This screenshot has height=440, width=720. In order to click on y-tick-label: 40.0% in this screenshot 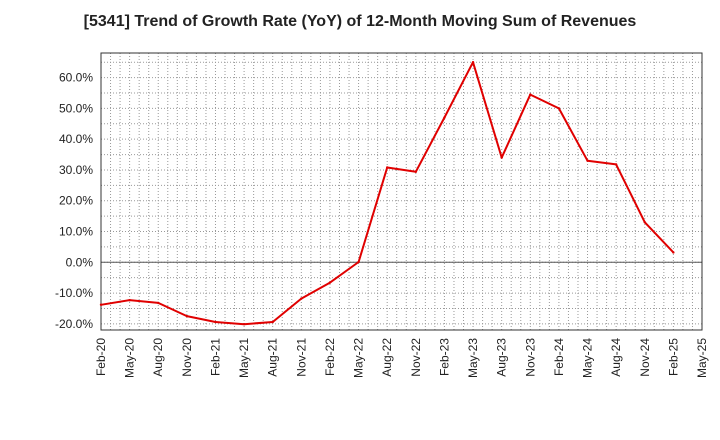, I will do `click(76, 139)`.